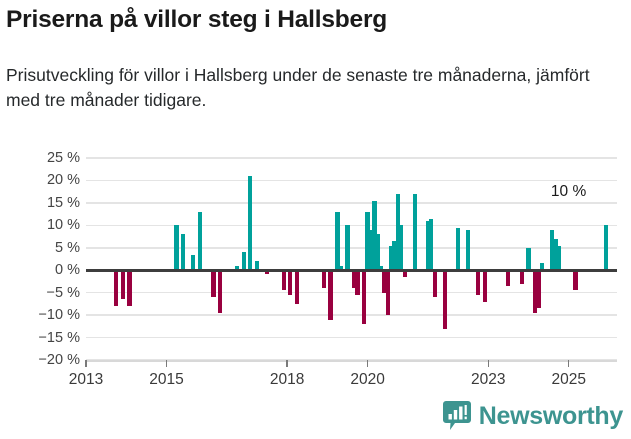 This screenshot has height=439, width=631. Describe the element at coordinates (287, 379) in the screenshot. I see `x-axis-tick-label: 2018` at that location.